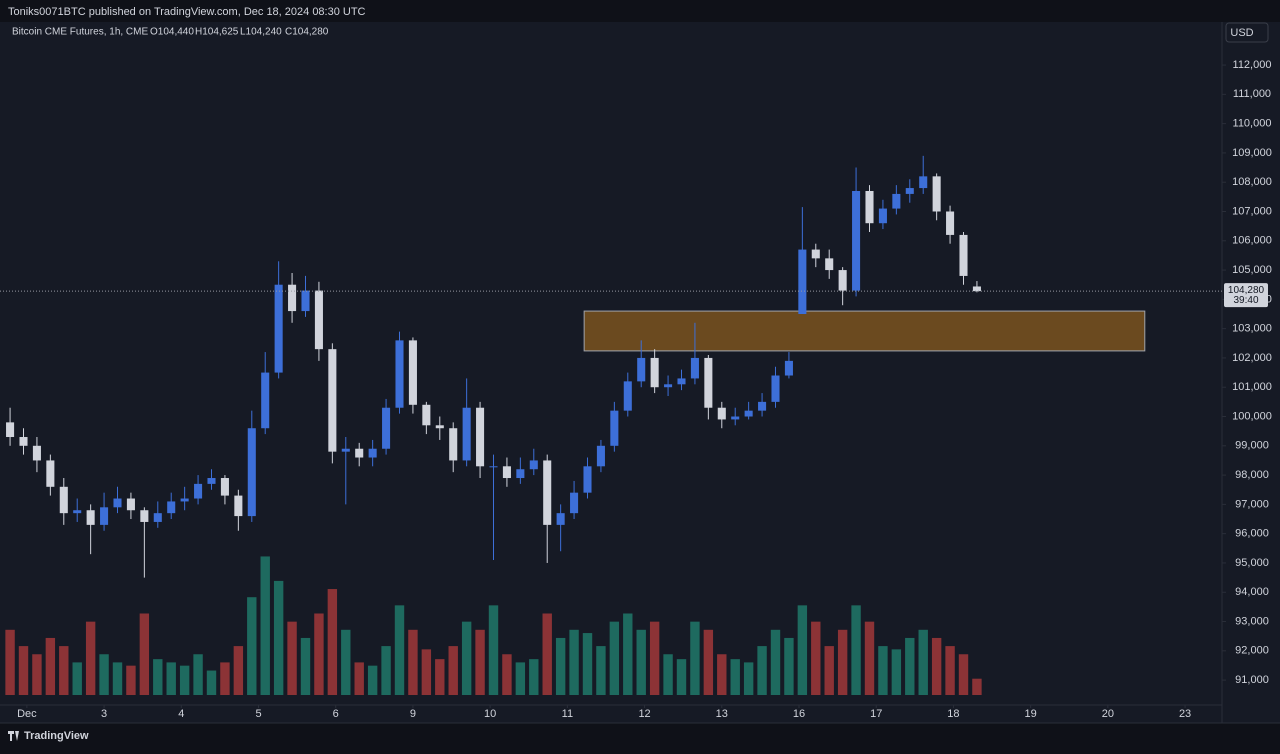 The image size is (1280, 754). What do you see at coordinates (1245, 300) in the screenshot?
I see `countdown: 39:40` at bounding box center [1245, 300].